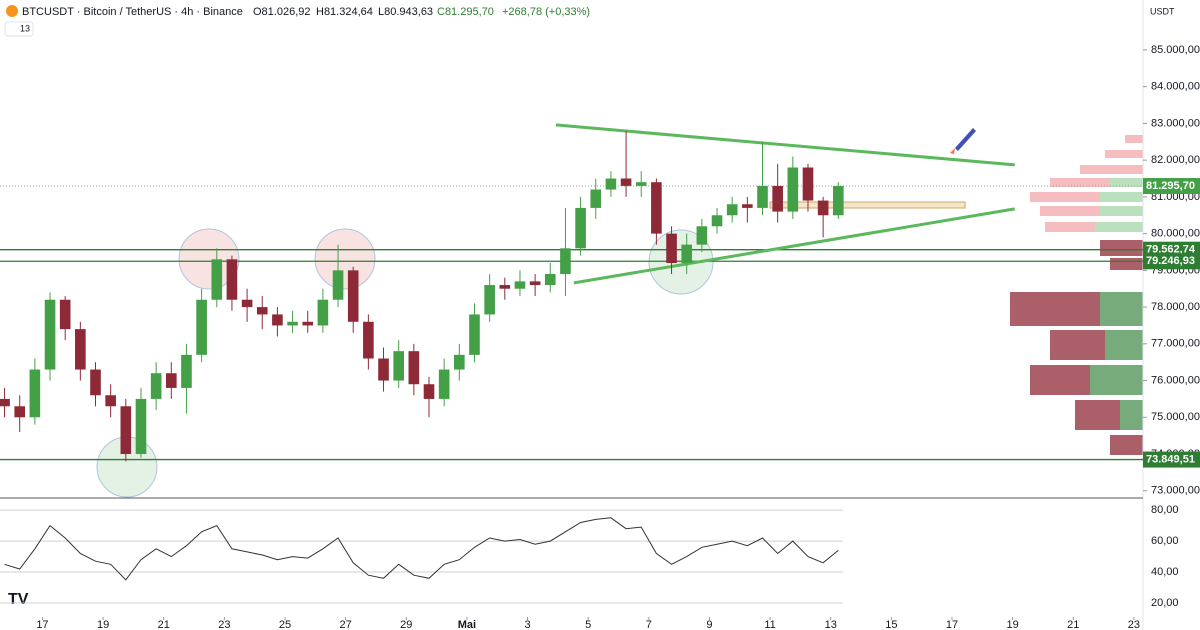 Image resolution: width=1200 pixels, height=630 pixels. What do you see at coordinates (1175, 344) in the screenshot?
I see `y-tick-label: 77.000,00` at bounding box center [1175, 344].